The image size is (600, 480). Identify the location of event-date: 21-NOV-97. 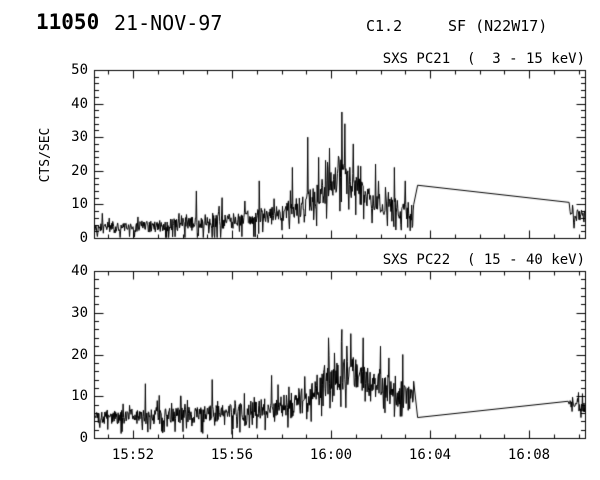
(168, 23).